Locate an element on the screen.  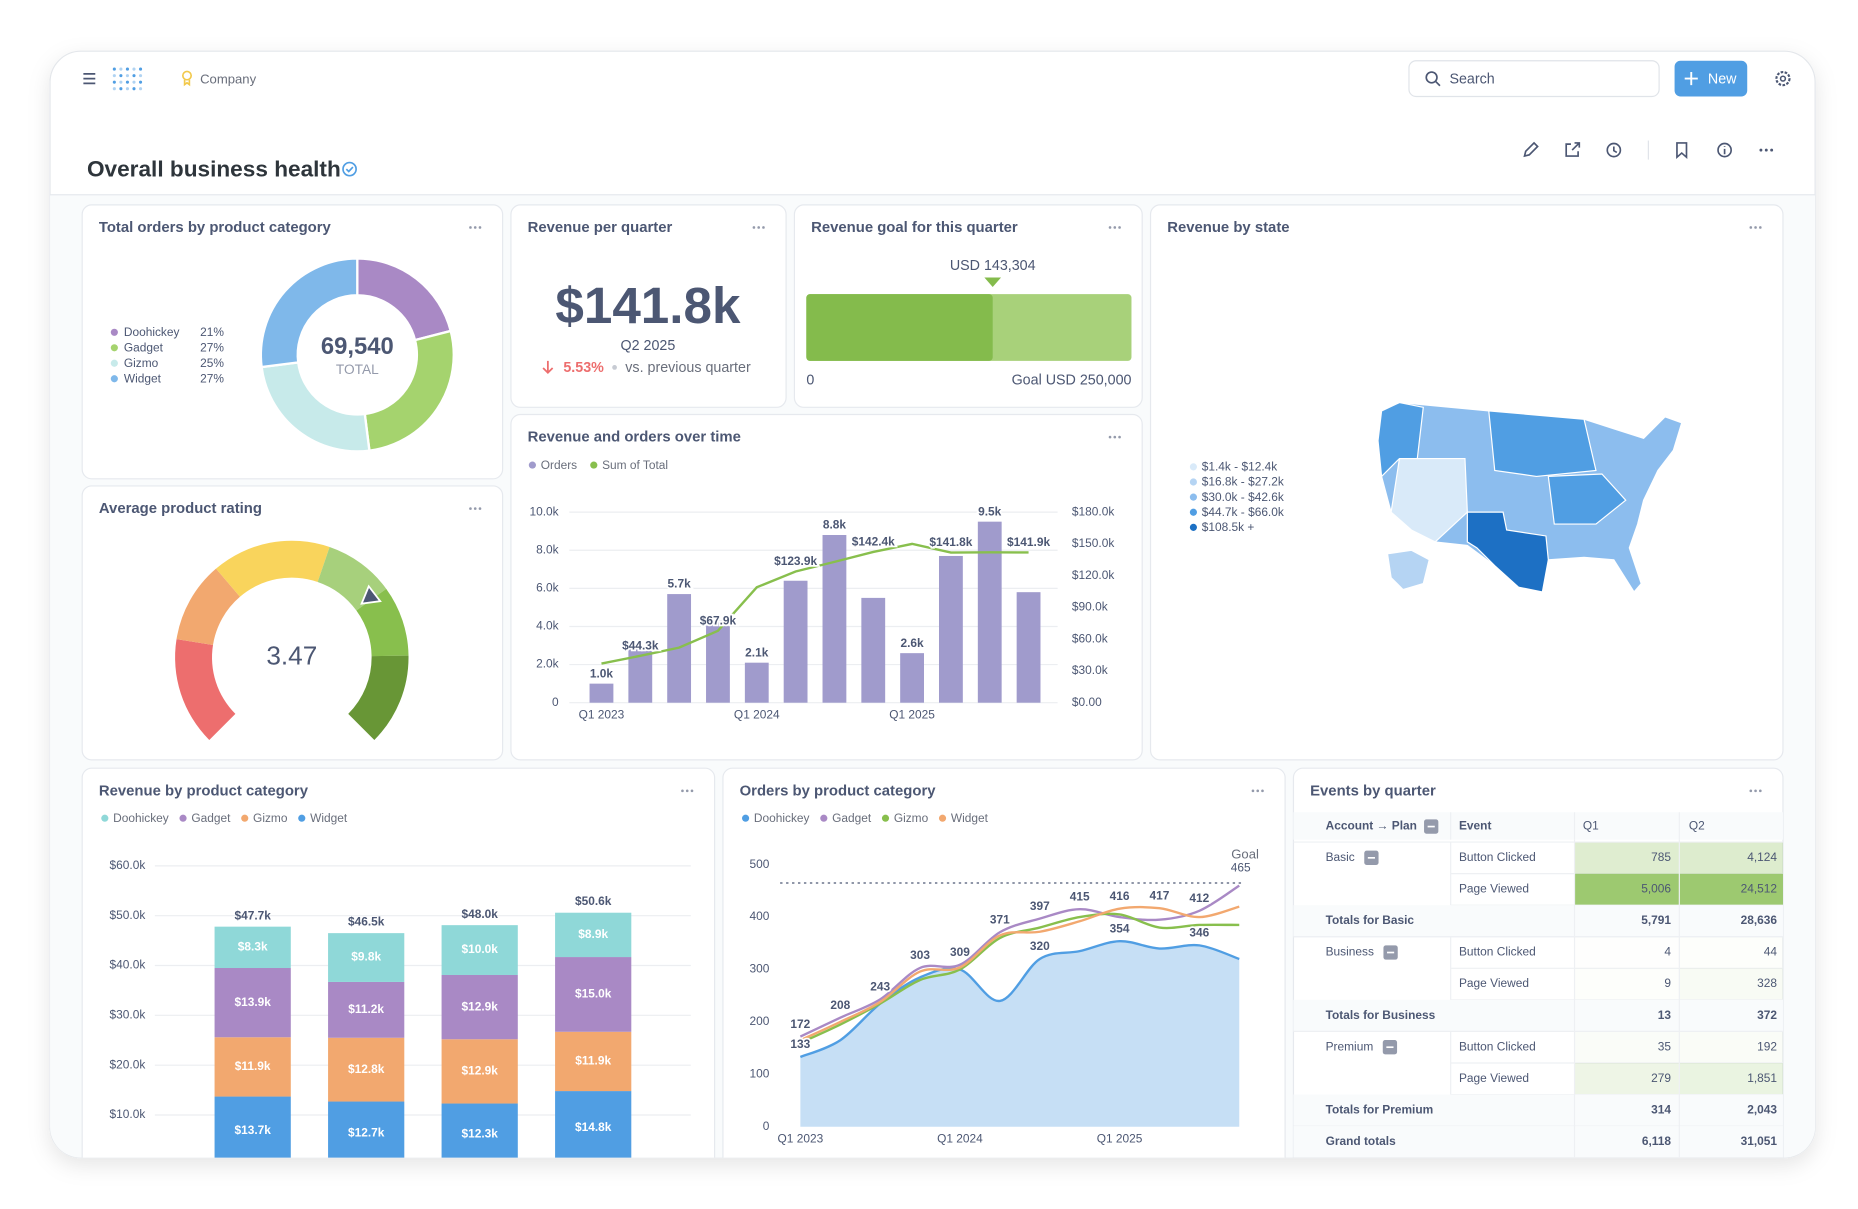
edit-icon is located at coordinates (1531, 149).